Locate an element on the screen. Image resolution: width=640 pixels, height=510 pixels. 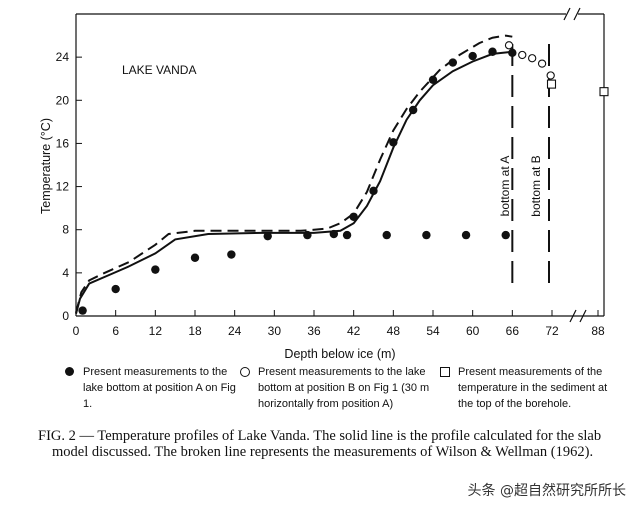
x-tick-label: 30 is located at coordinates (275, 331).